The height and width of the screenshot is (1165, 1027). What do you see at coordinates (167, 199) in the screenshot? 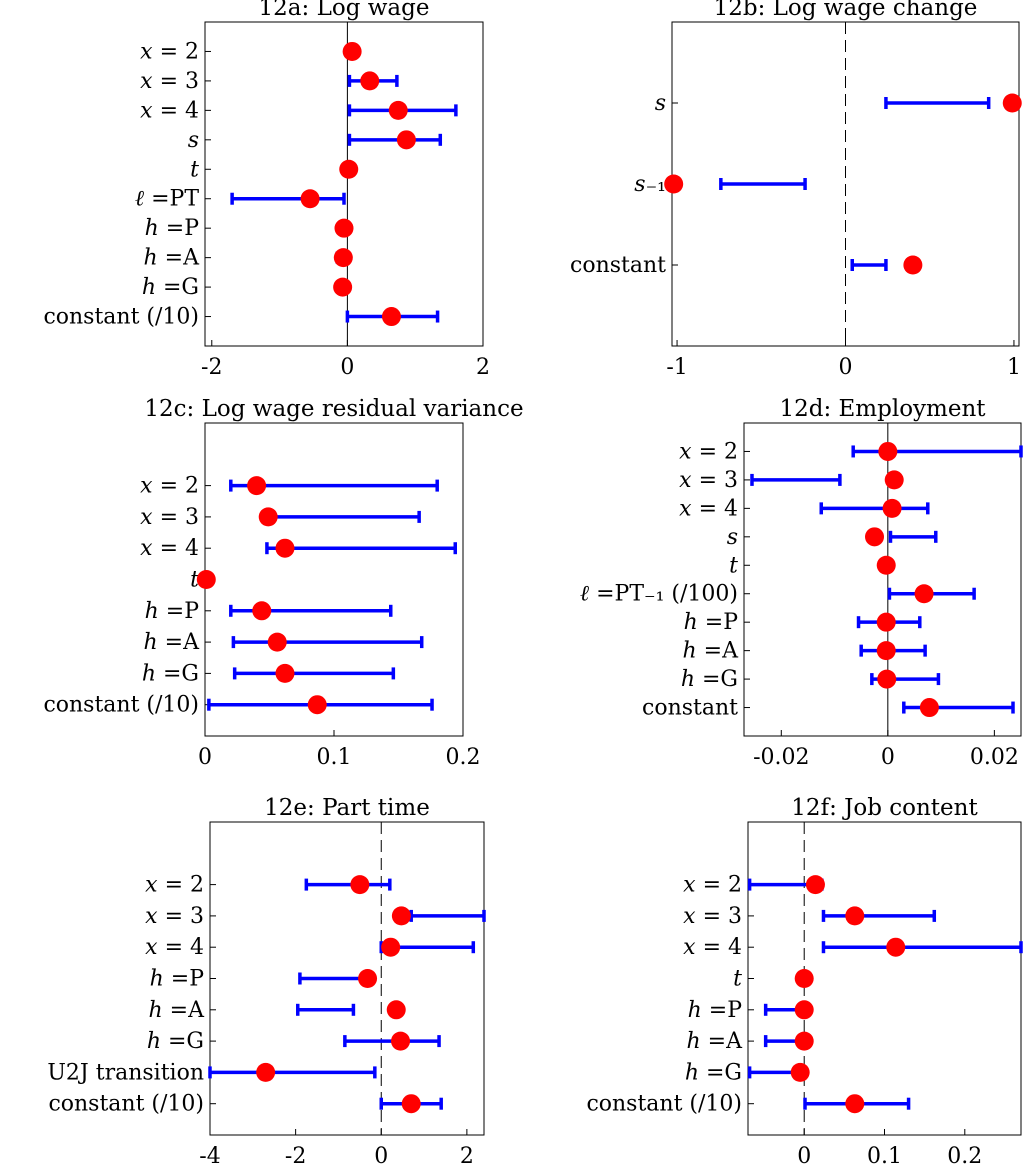
I see `row-label: ℓ =PT` at bounding box center [167, 199].